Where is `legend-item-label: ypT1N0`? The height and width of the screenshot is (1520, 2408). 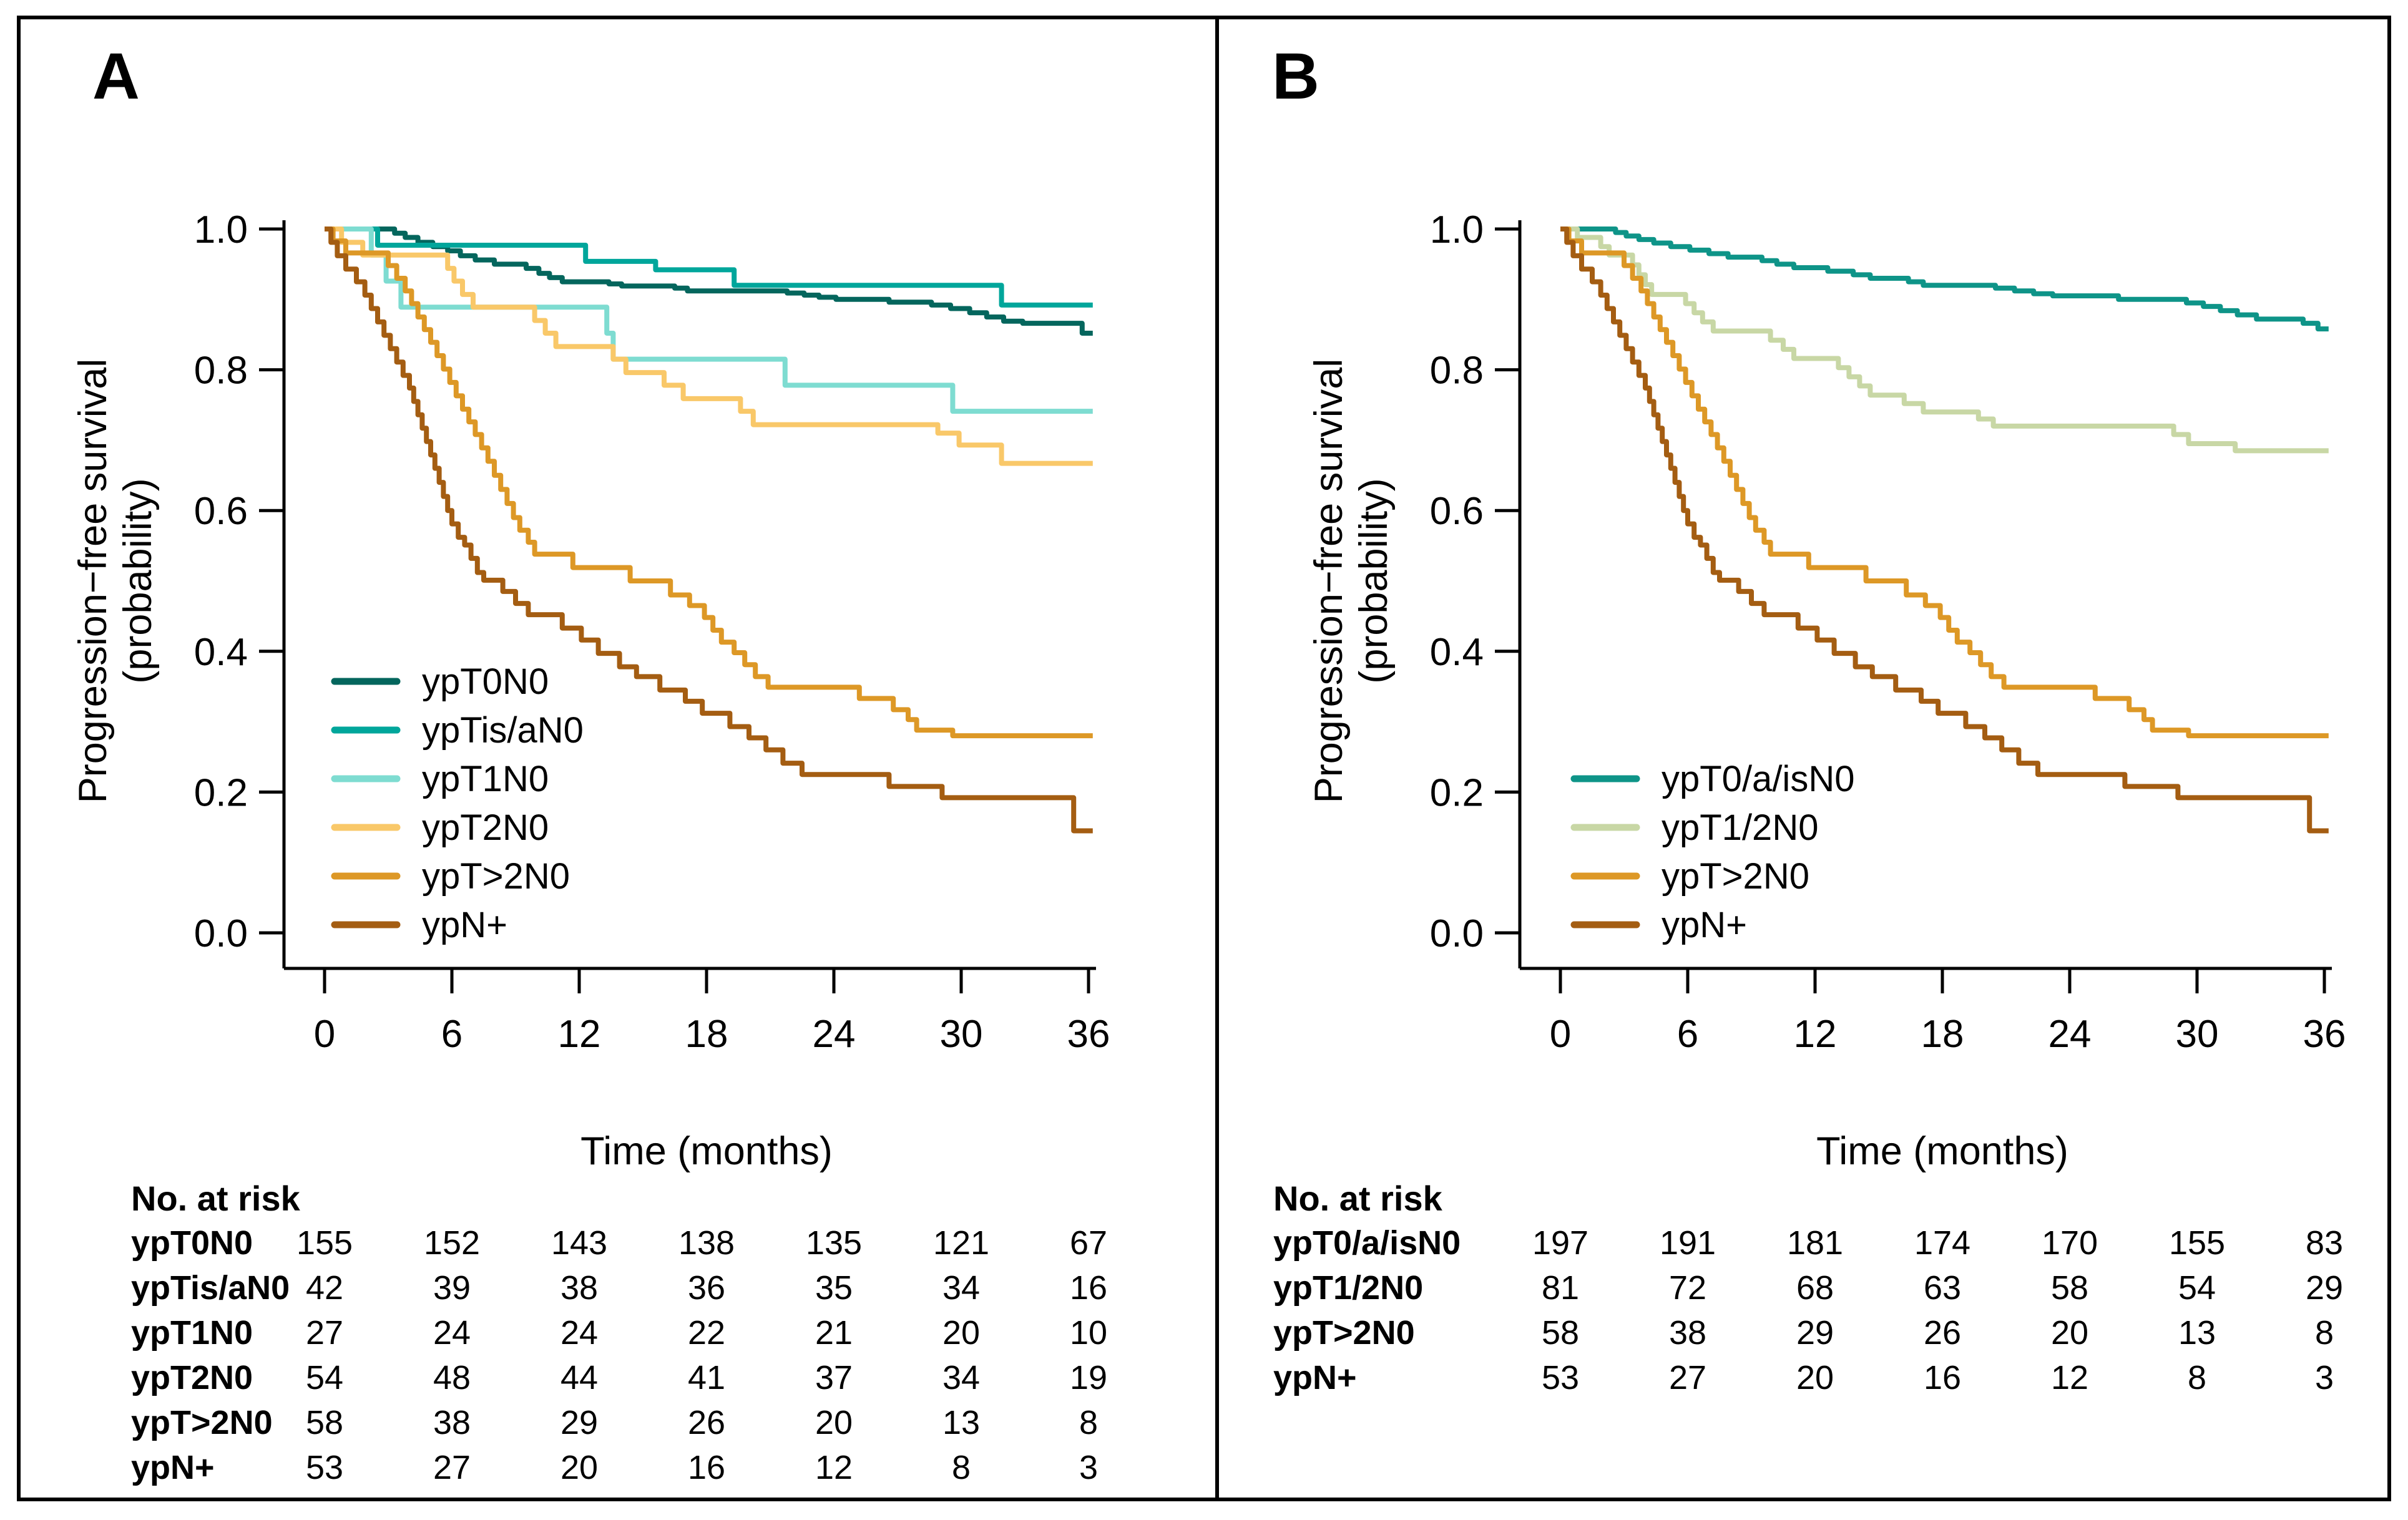
legend-item-label: ypT1N0 is located at coordinates (486, 779).